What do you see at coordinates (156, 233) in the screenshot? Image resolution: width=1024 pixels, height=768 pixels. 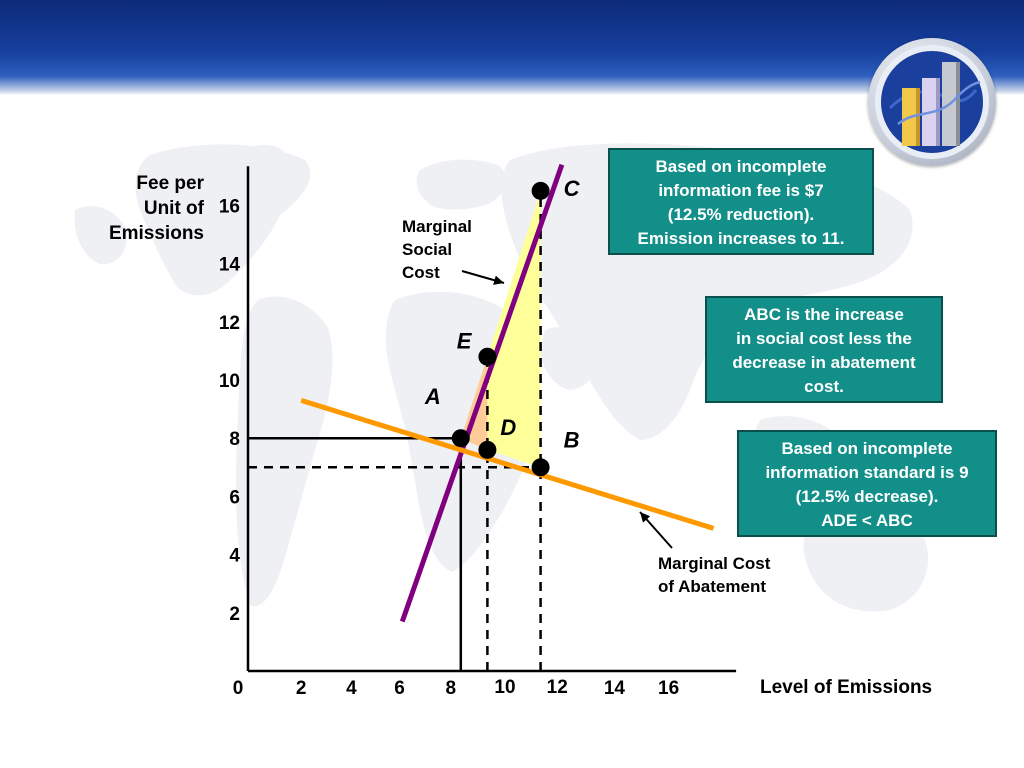 I see `y-axis-title-line: Emissions` at bounding box center [156, 233].